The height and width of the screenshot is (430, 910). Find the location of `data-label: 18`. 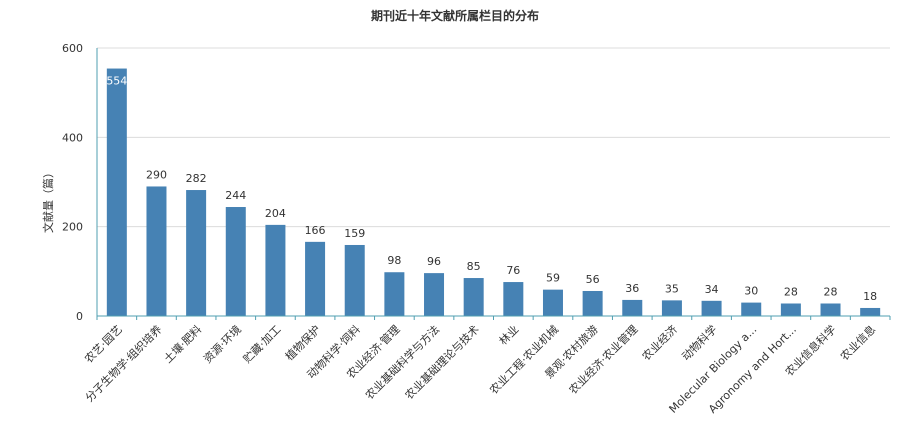

data-label: 18 is located at coordinates (870, 296).